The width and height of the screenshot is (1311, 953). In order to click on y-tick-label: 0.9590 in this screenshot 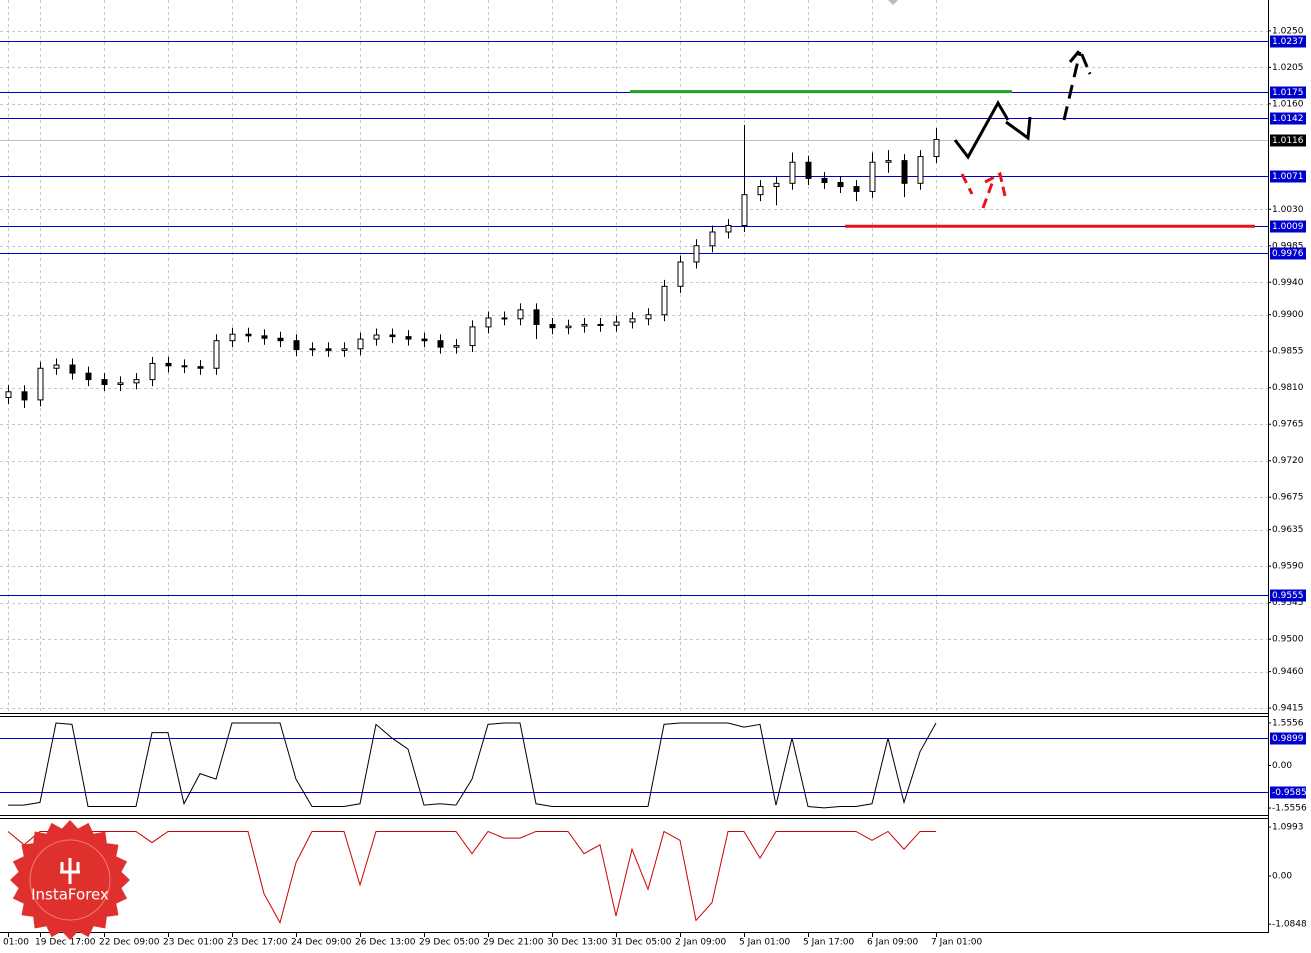, I will do `click(1288, 567)`.